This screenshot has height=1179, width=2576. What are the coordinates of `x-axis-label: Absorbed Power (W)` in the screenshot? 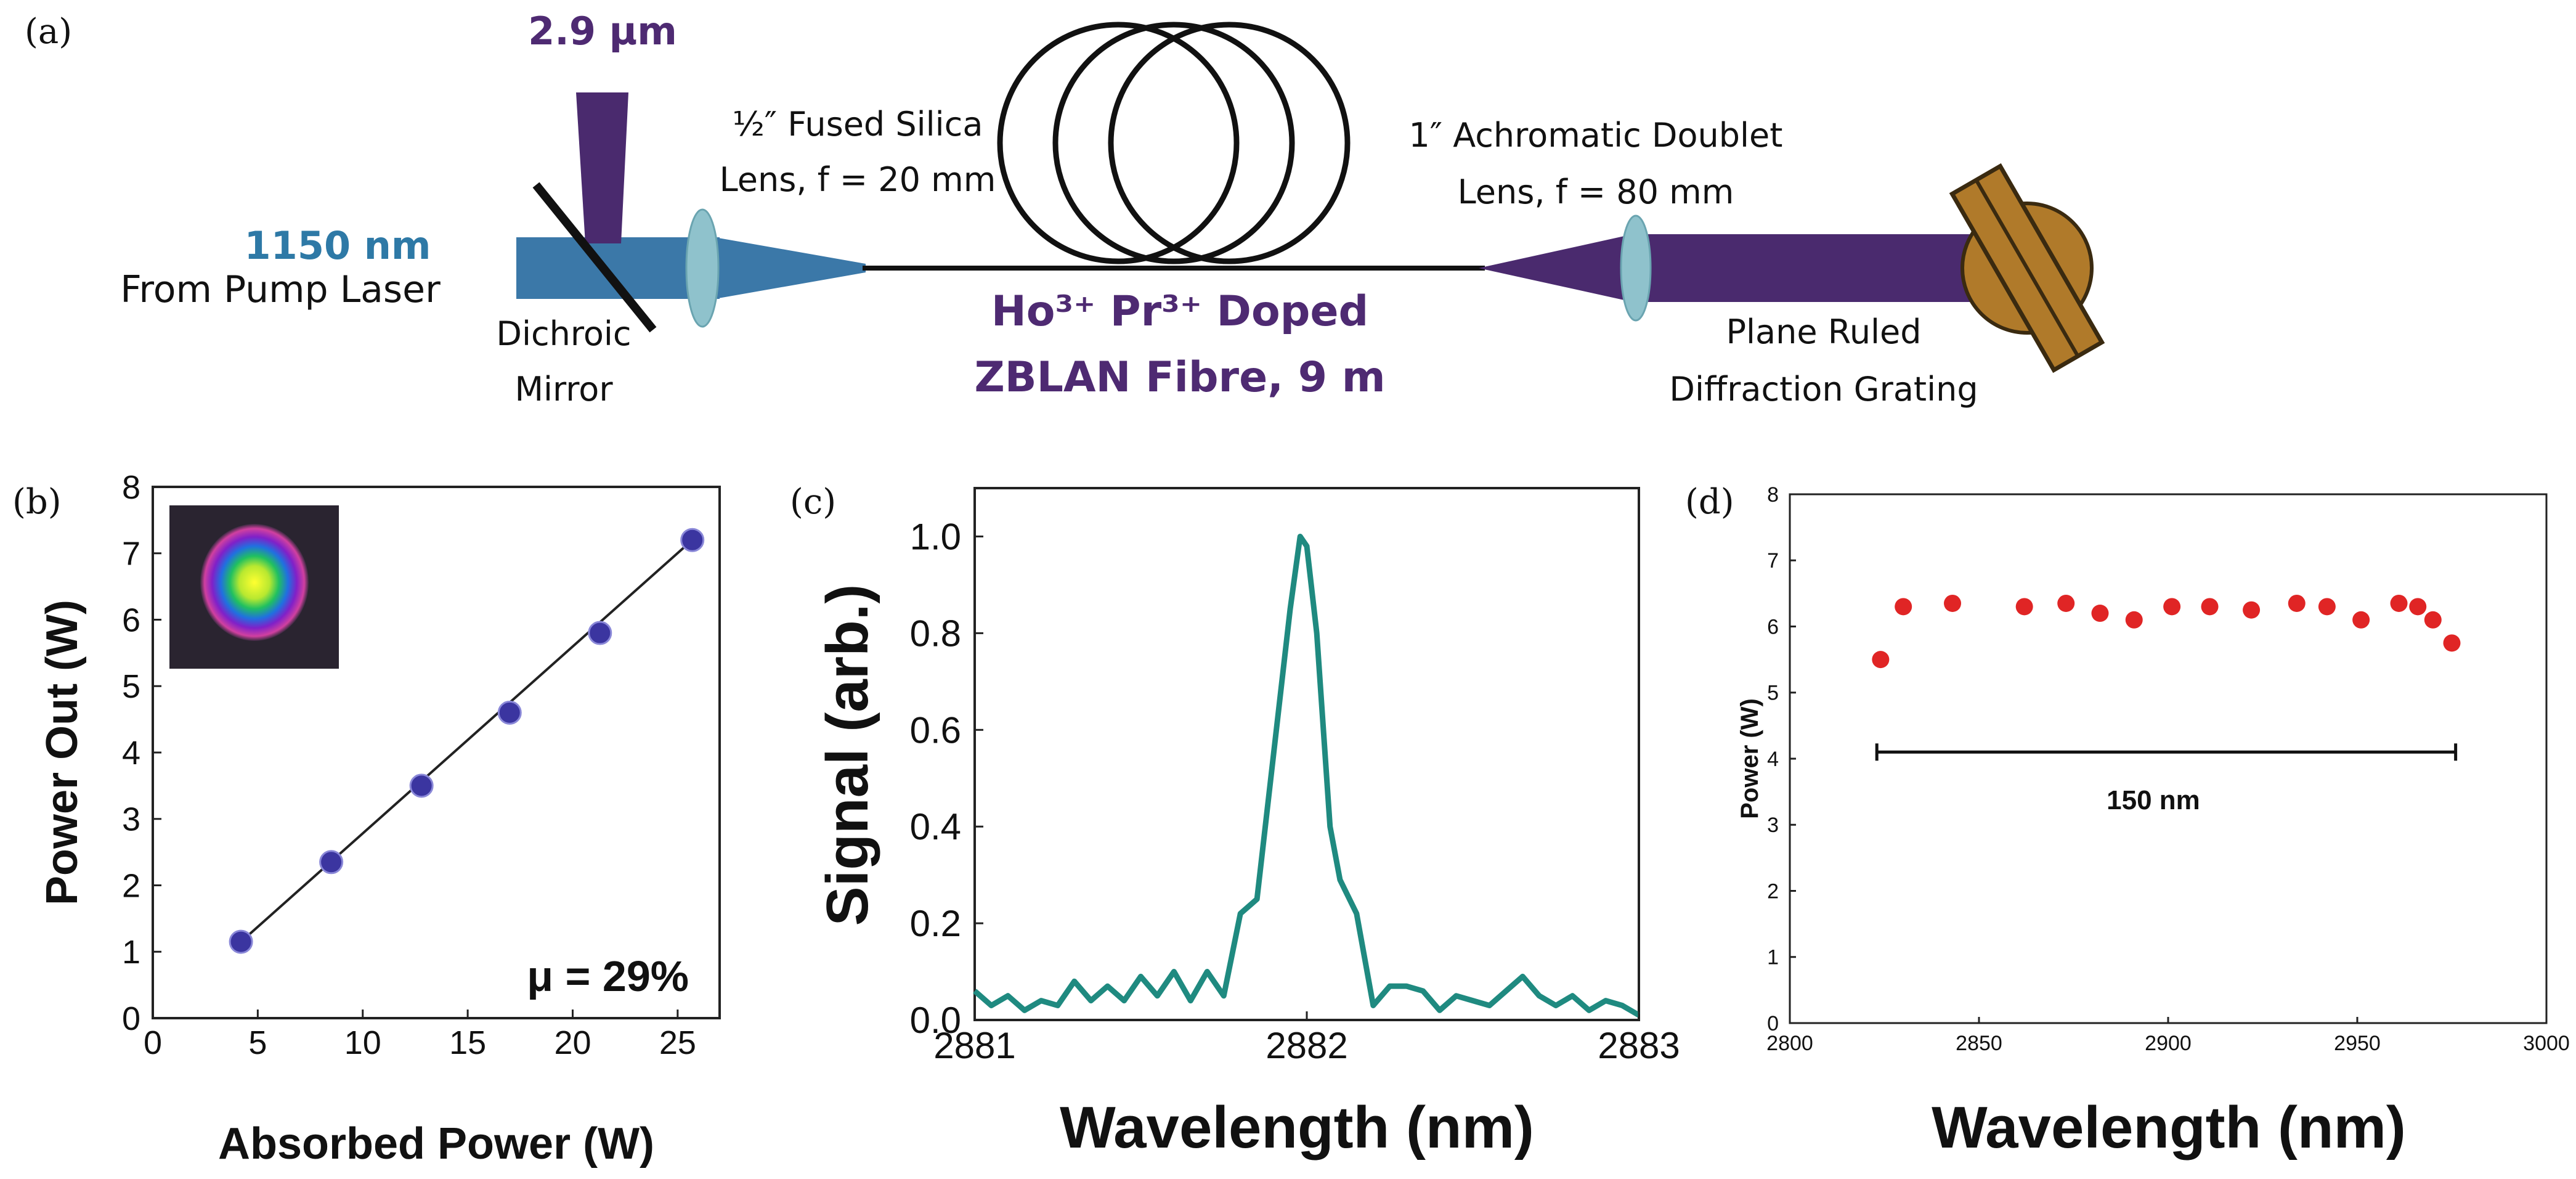 It's located at (436, 1144).